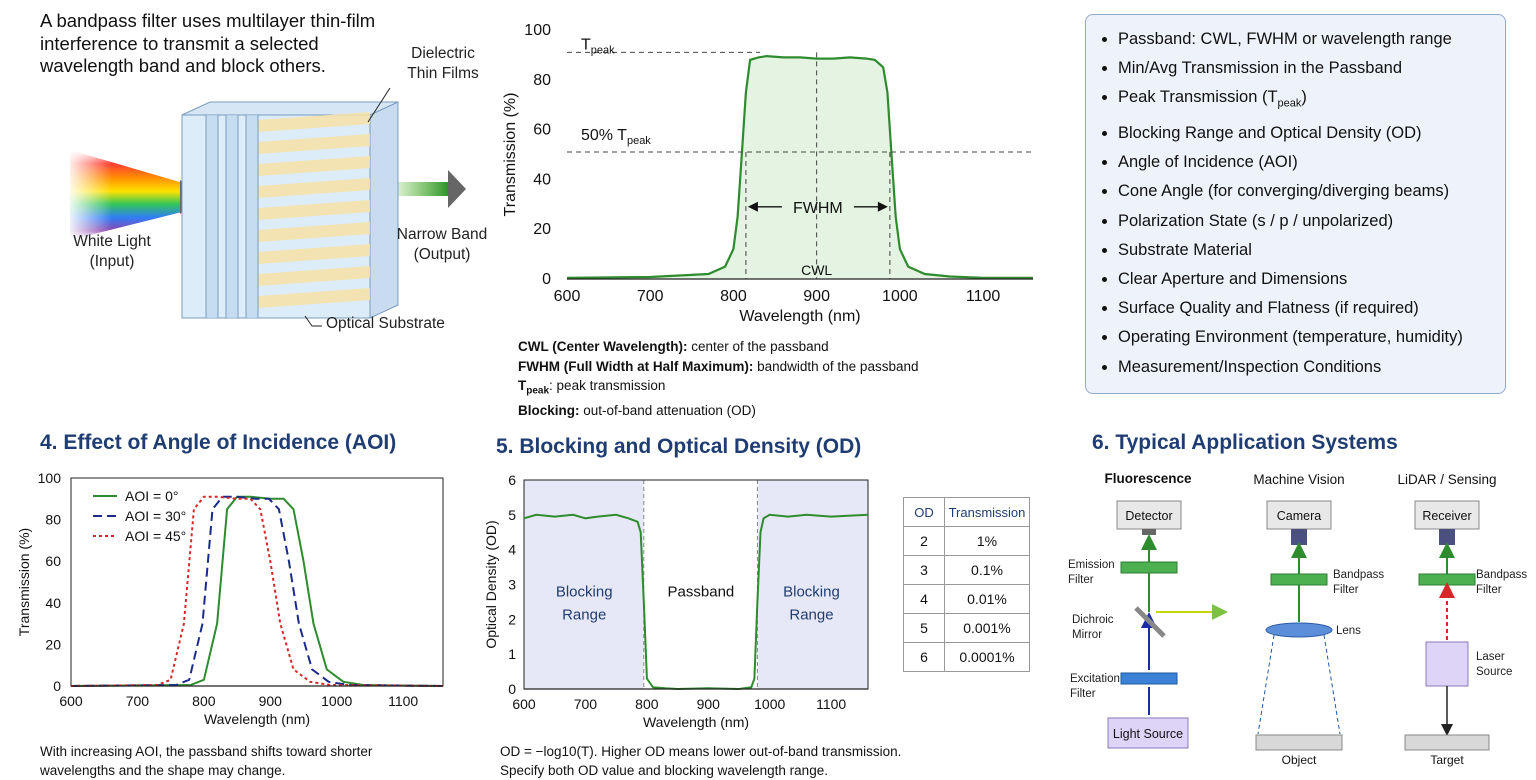 This screenshot has height=780, width=1536. I want to click on white-light-label: White Light (Input), so click(112, 251).